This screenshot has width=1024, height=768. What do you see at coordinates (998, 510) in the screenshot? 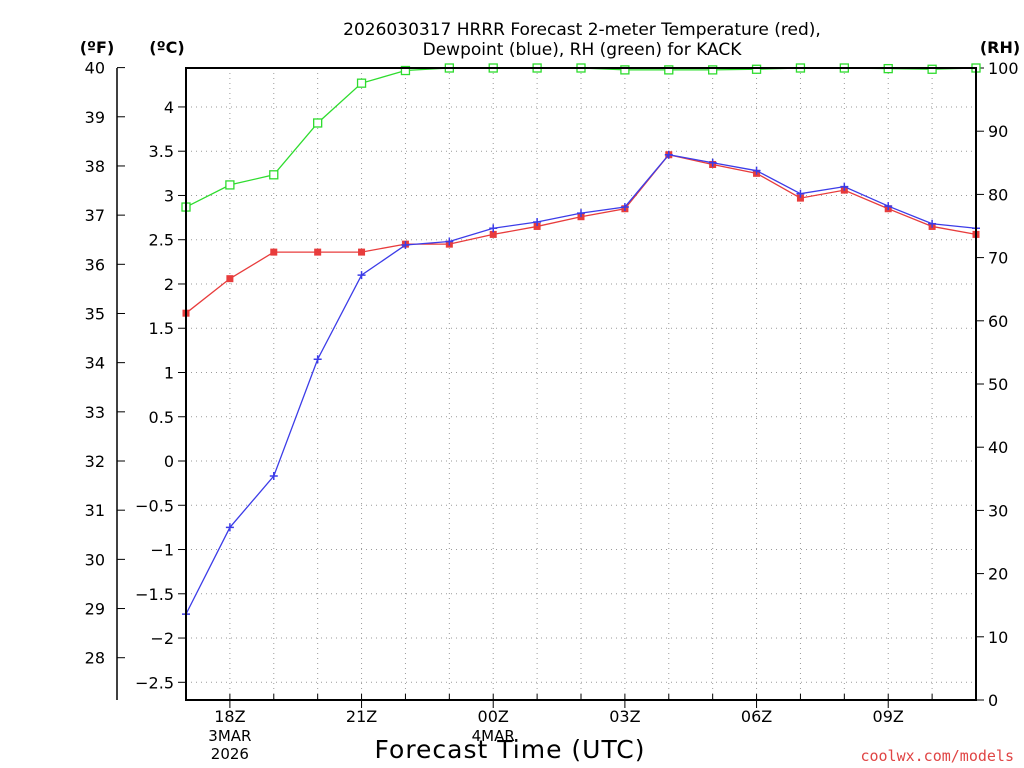
I see `rh-tick-label: 30` at bounding box center [998, 510].